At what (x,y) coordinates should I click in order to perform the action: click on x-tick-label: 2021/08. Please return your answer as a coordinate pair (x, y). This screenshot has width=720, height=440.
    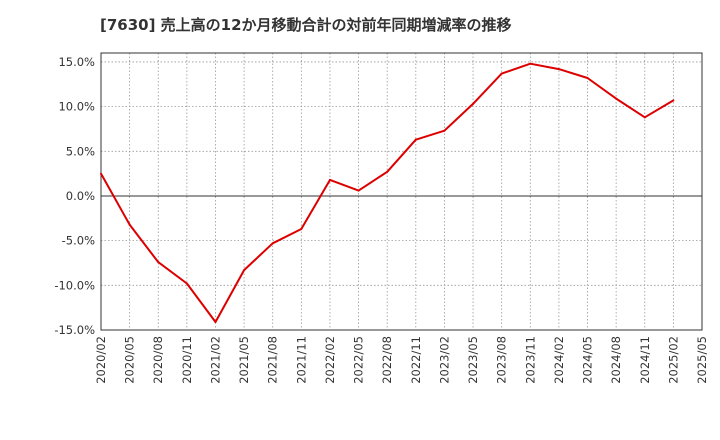
    Looking at the image, I should click on (273, 360).